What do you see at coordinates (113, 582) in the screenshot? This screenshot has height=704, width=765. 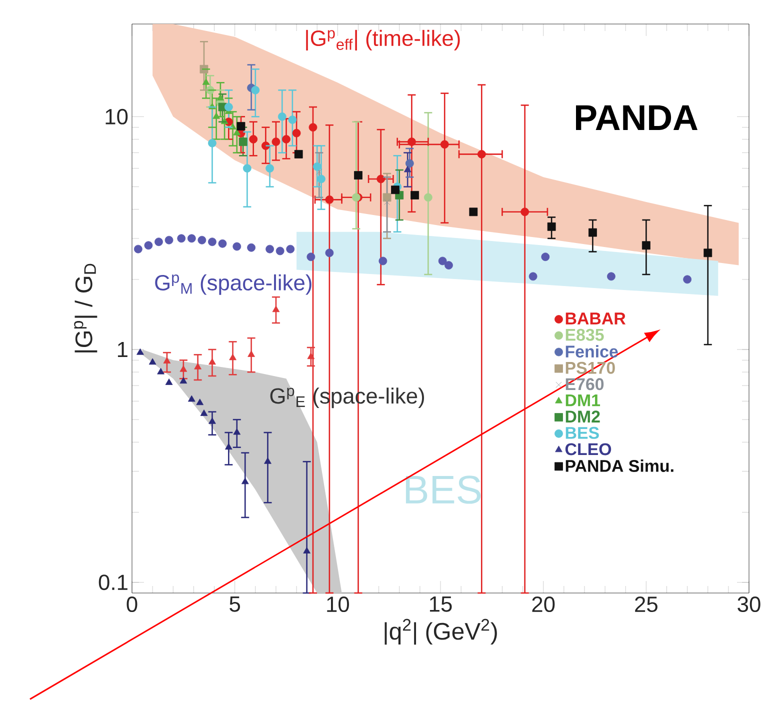 I see `y-tick-label: 0.1` at bounding box center [113, 582].